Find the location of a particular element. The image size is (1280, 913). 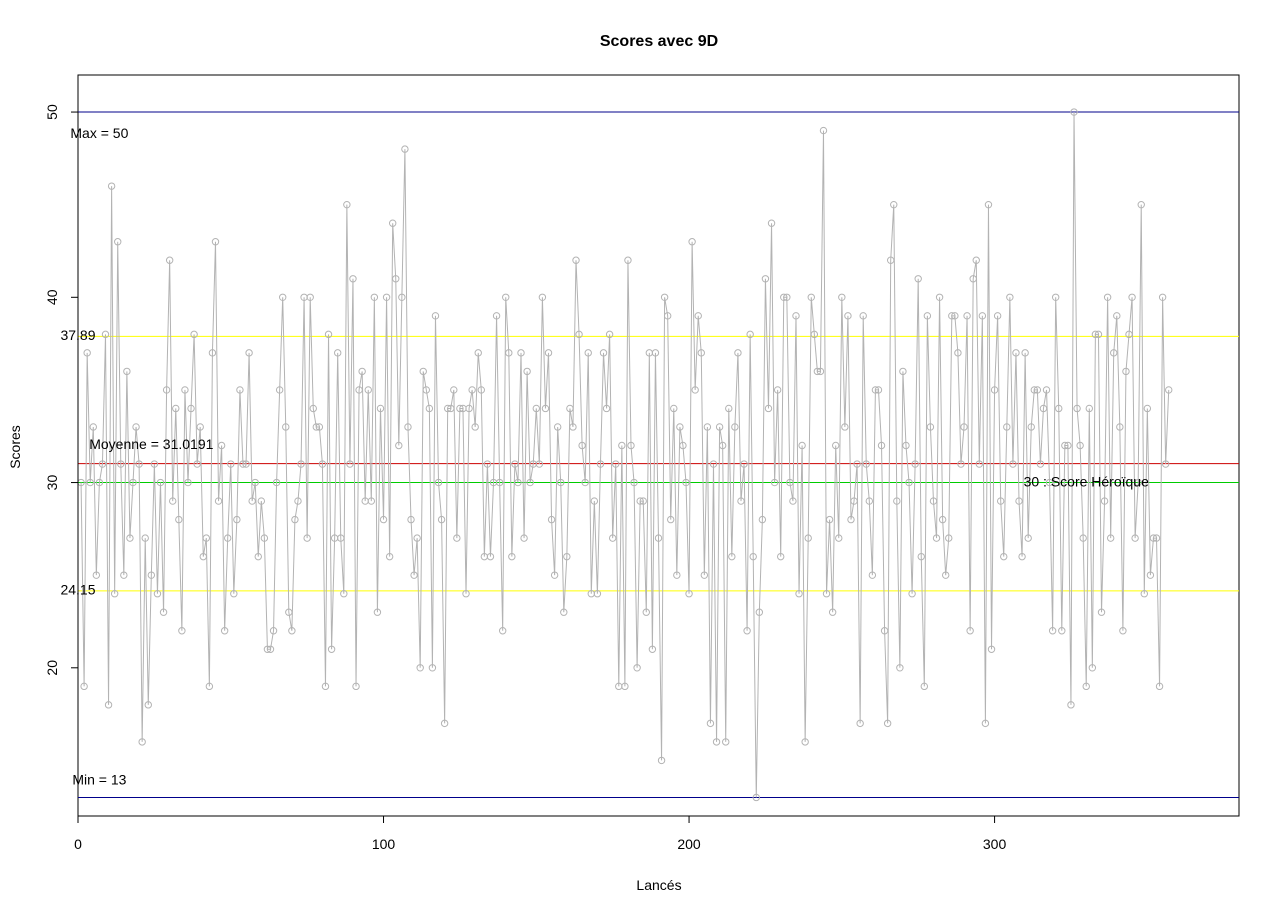

annotation-upper: 37.89 is located at coordinates (77, 335).